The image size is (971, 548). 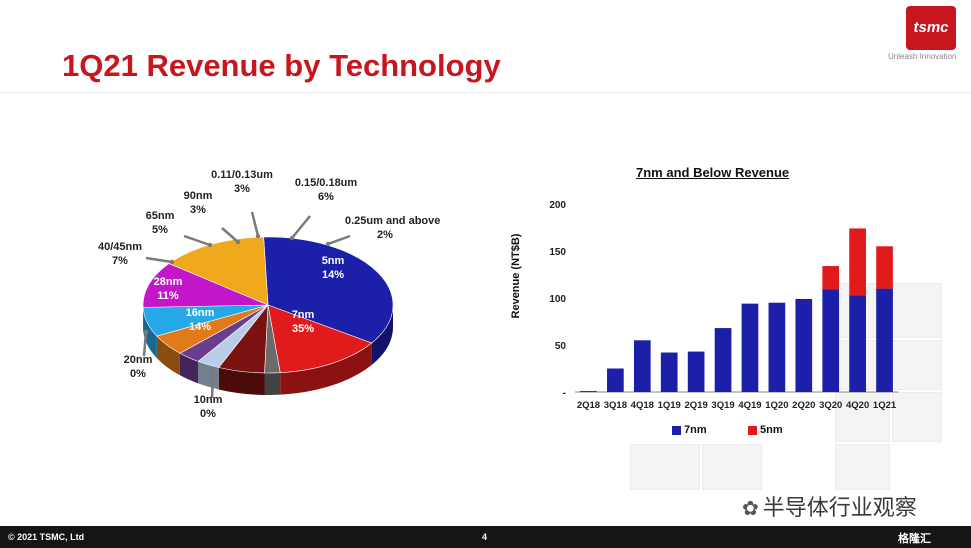 What do you see at coordinates (326, 369) in the screenshot?
I see `pie-side-5nm` at bounding box center [326, 369].